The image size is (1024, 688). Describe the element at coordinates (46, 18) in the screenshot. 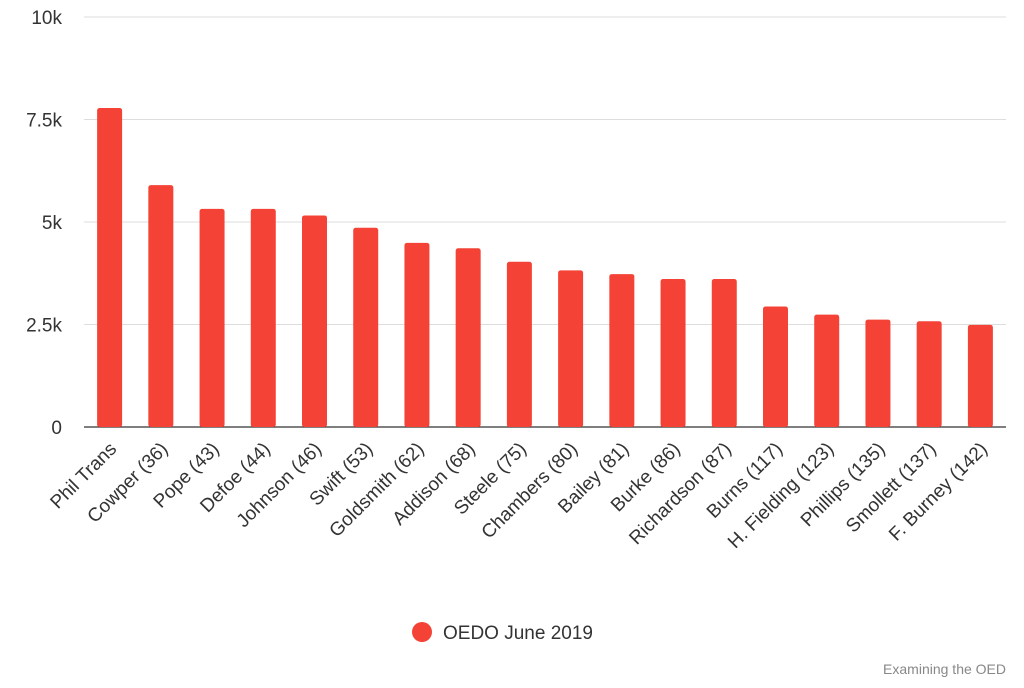

I see `y-tick-label: 10k` at that location.